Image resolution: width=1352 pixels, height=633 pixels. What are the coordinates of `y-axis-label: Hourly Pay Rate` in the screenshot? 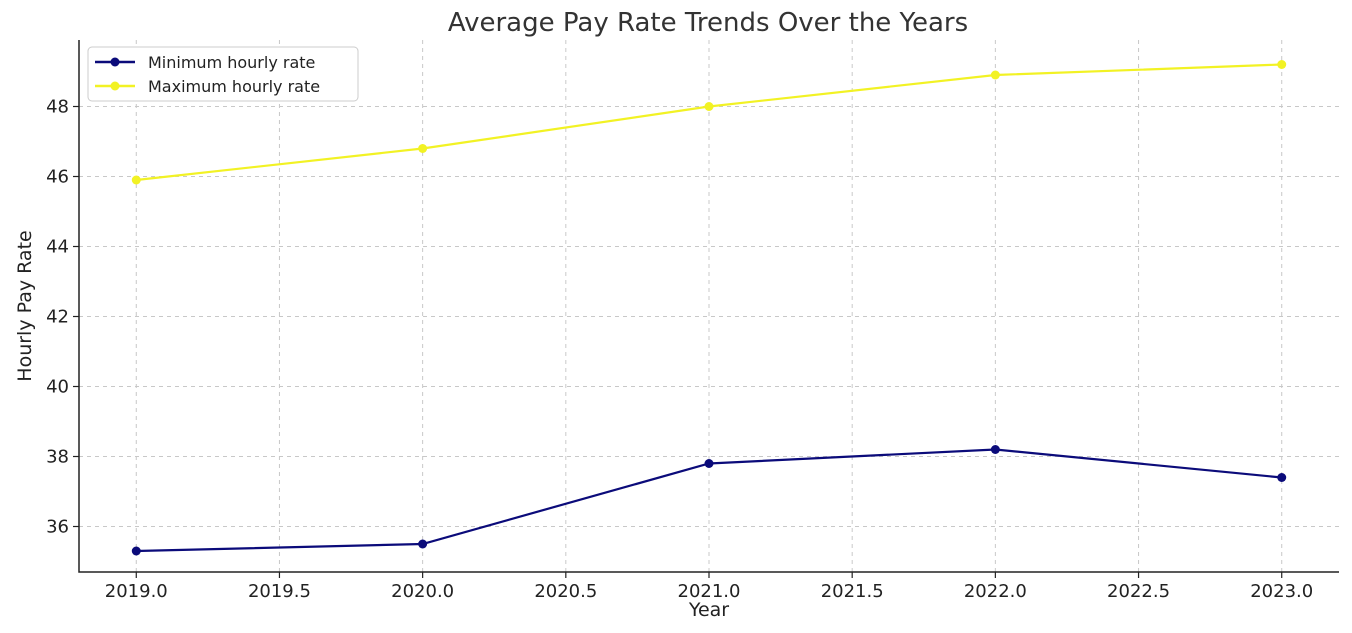 It's located at (25, 305).